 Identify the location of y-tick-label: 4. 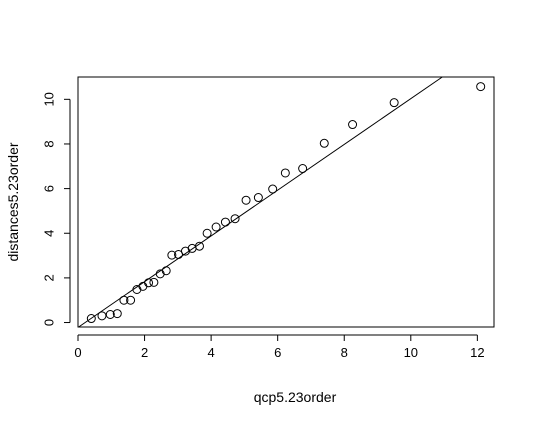
(48, 233).